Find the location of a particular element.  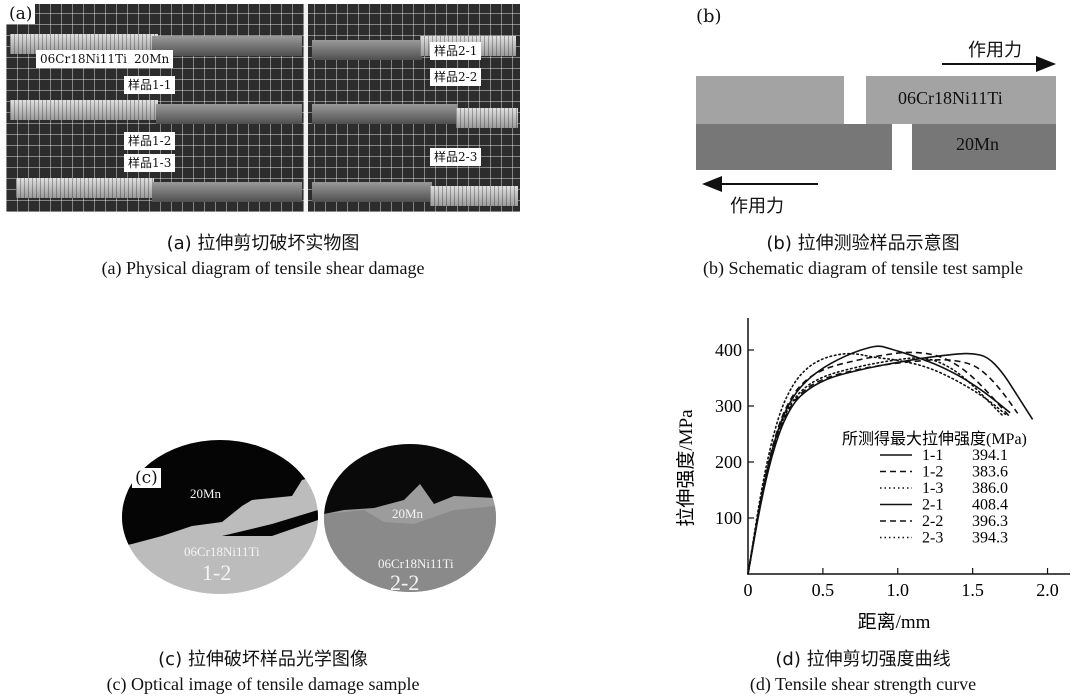

legend-entry-value: 408.4 is located at coordinates (990, 505).